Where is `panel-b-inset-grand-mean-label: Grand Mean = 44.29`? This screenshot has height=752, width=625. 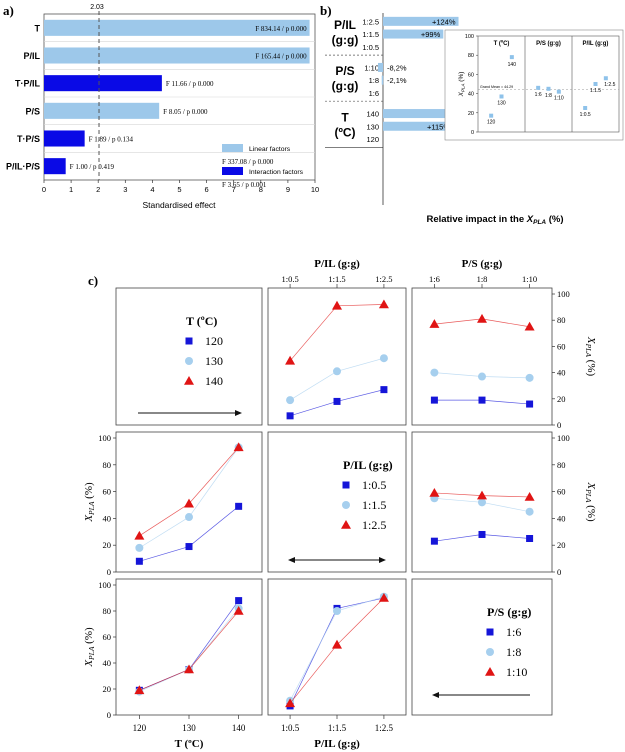
panel-b-inset-grand-mean-label: Grand Mean = 44.29 is located at coordinates (496, 87).